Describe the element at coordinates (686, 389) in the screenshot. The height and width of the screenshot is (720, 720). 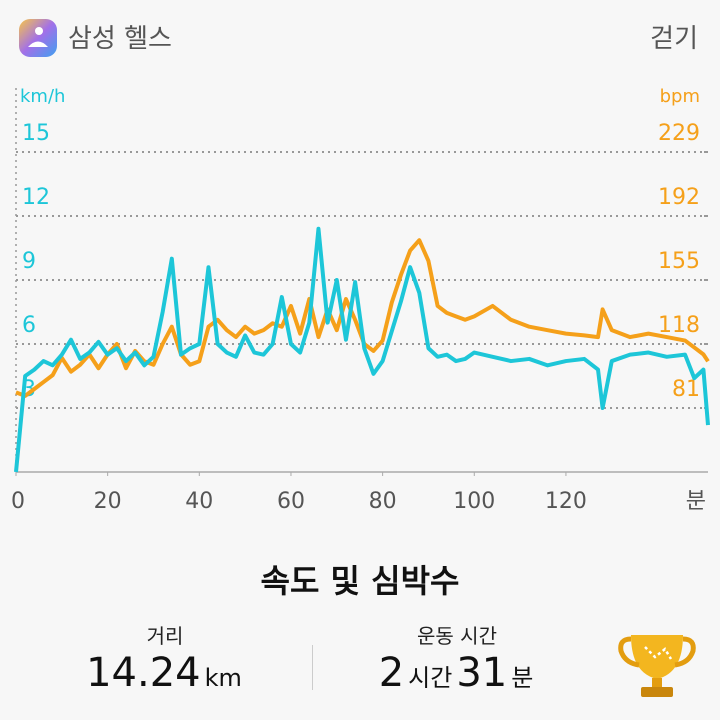
I see `y2-tick-label: 81` at that location.